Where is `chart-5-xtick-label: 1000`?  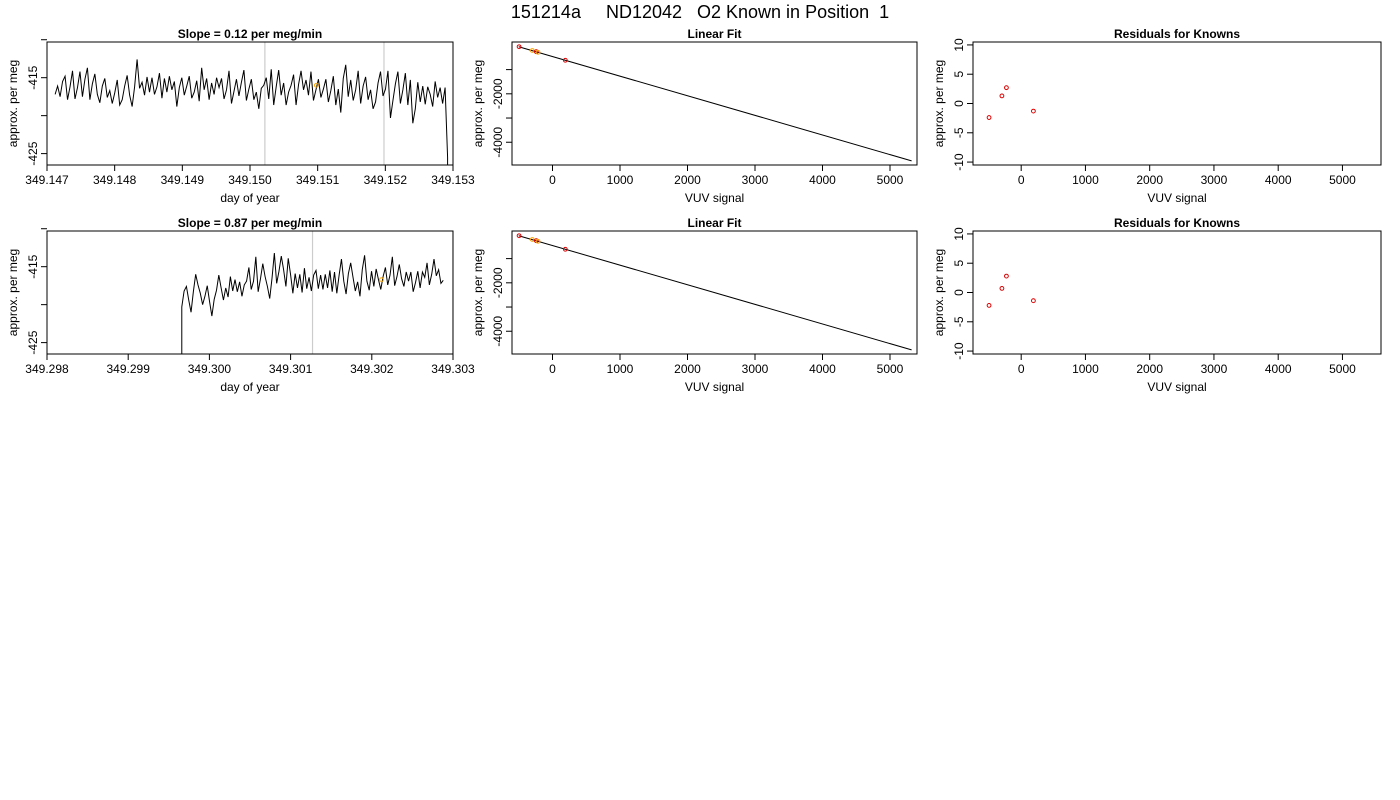
chart-5-xtick-label: 1000 is located at coordinates (1085, 369).